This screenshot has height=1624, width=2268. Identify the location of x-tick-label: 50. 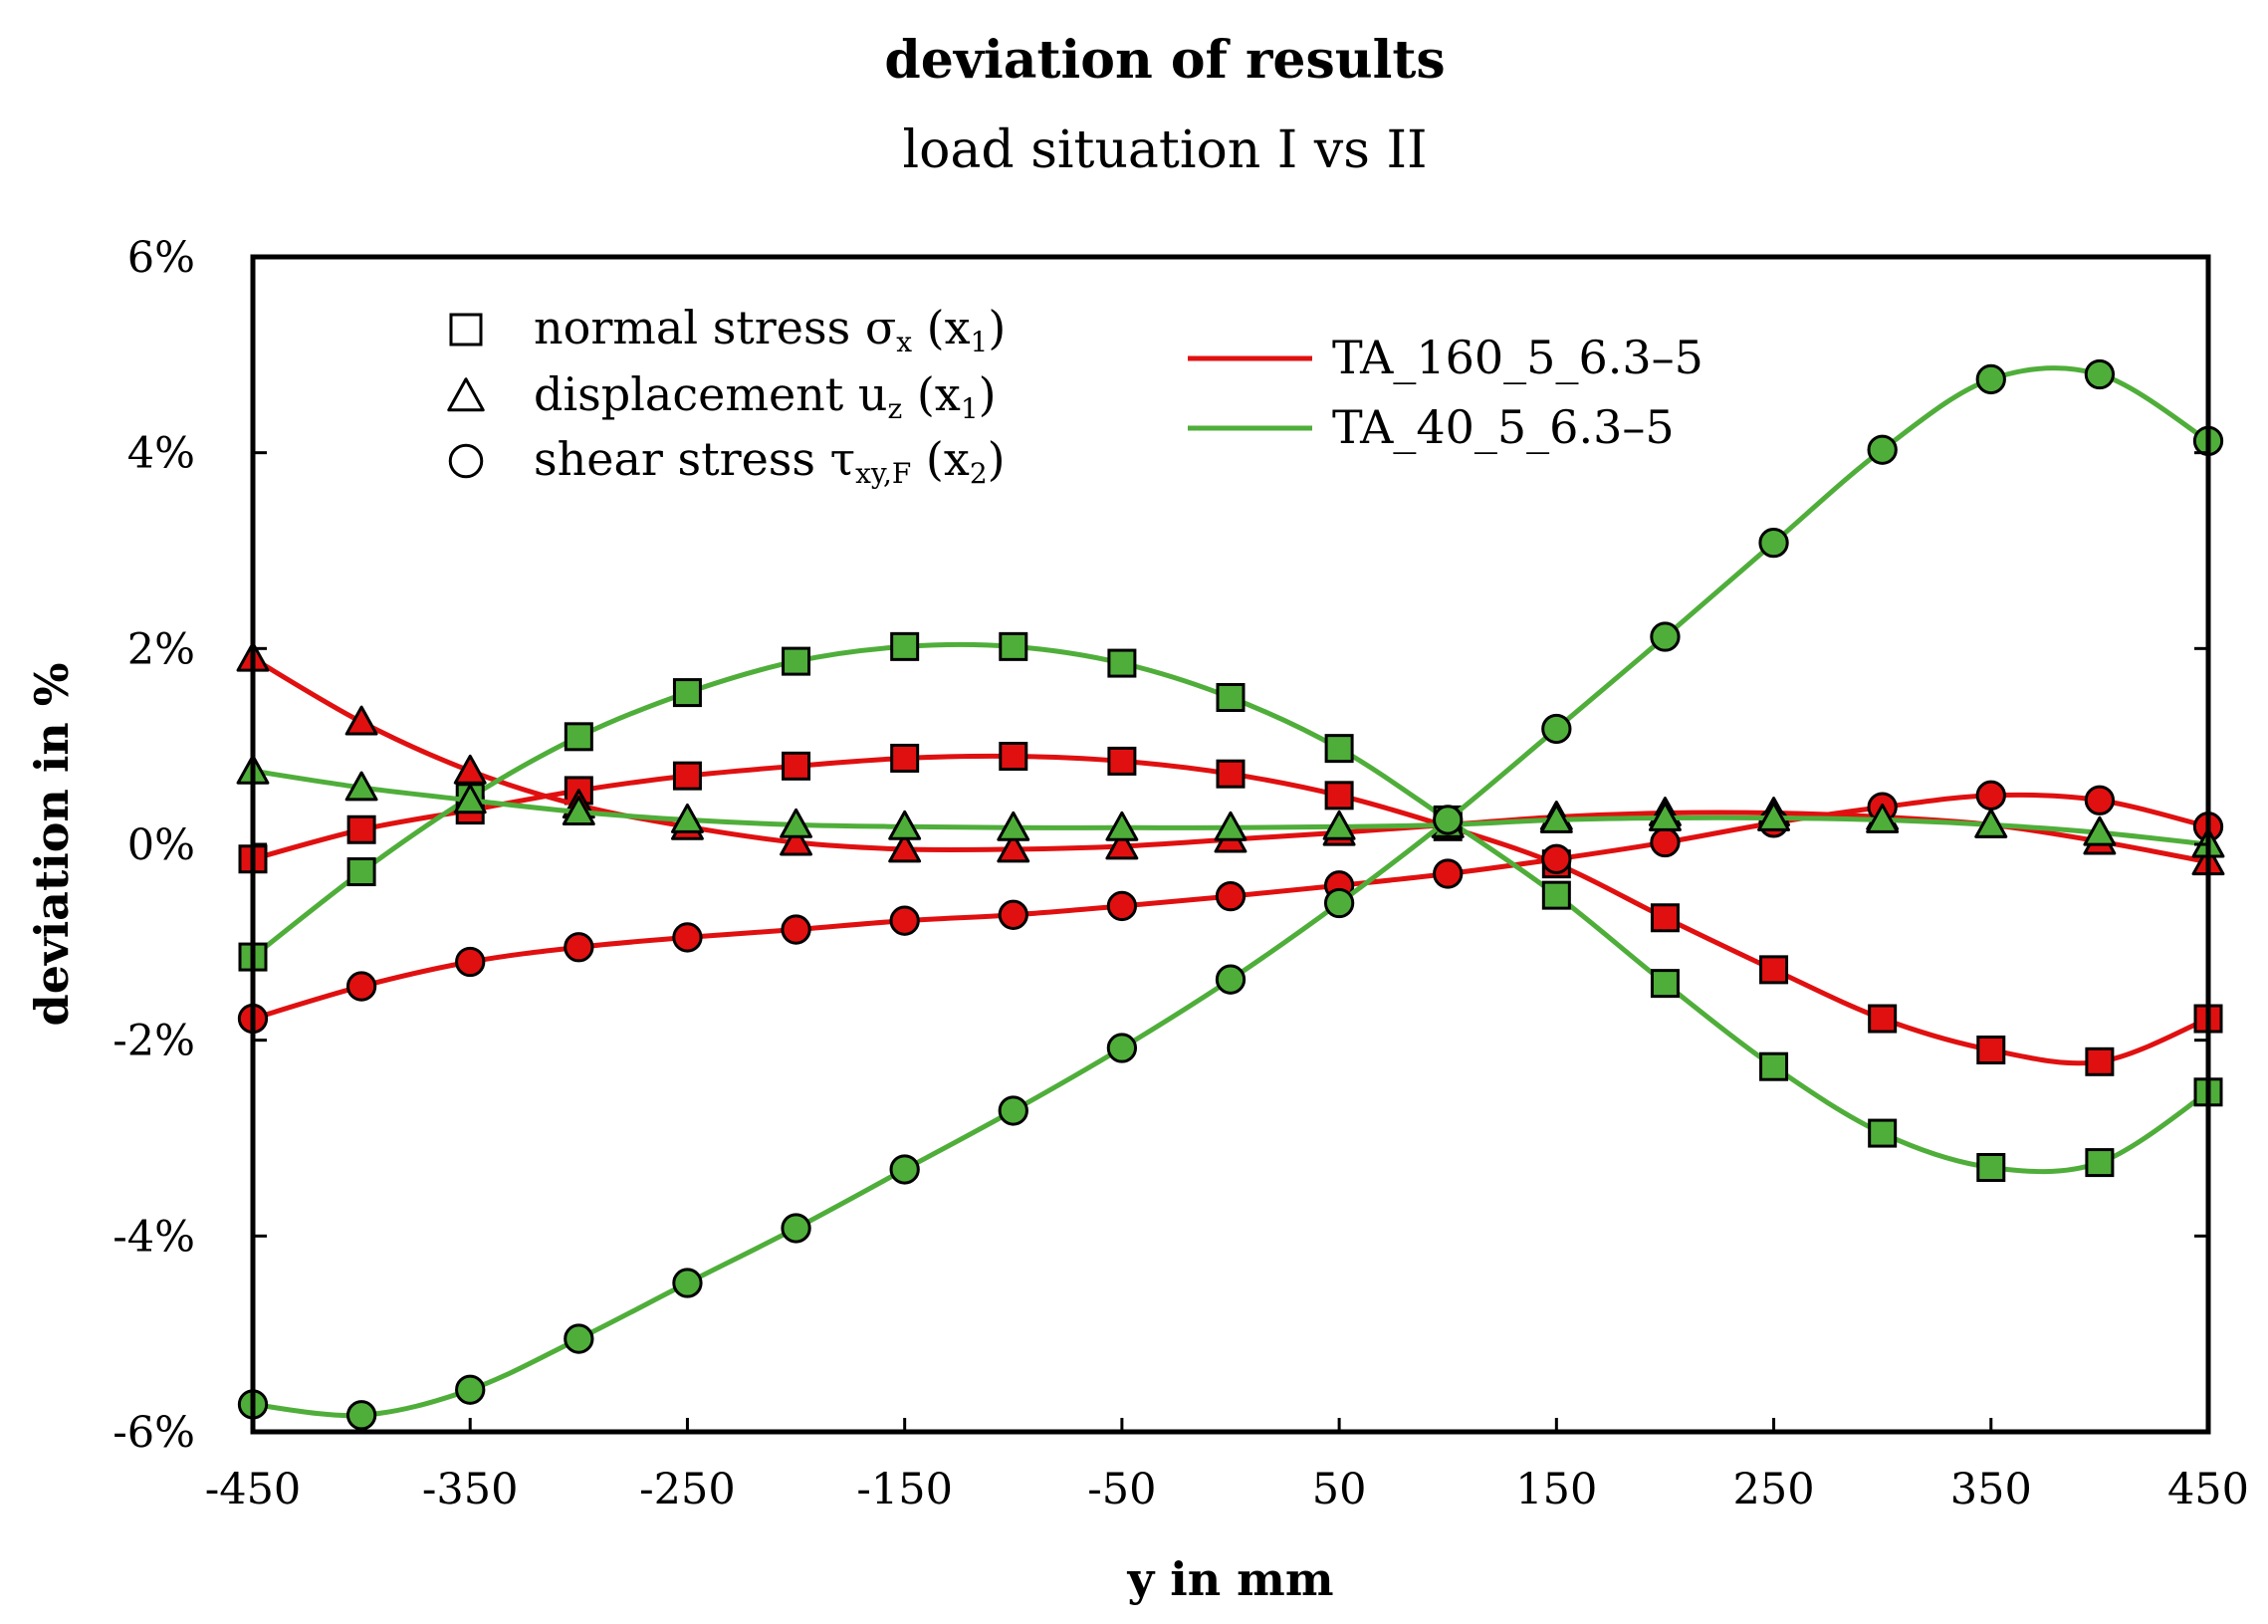
(1339, 1490).